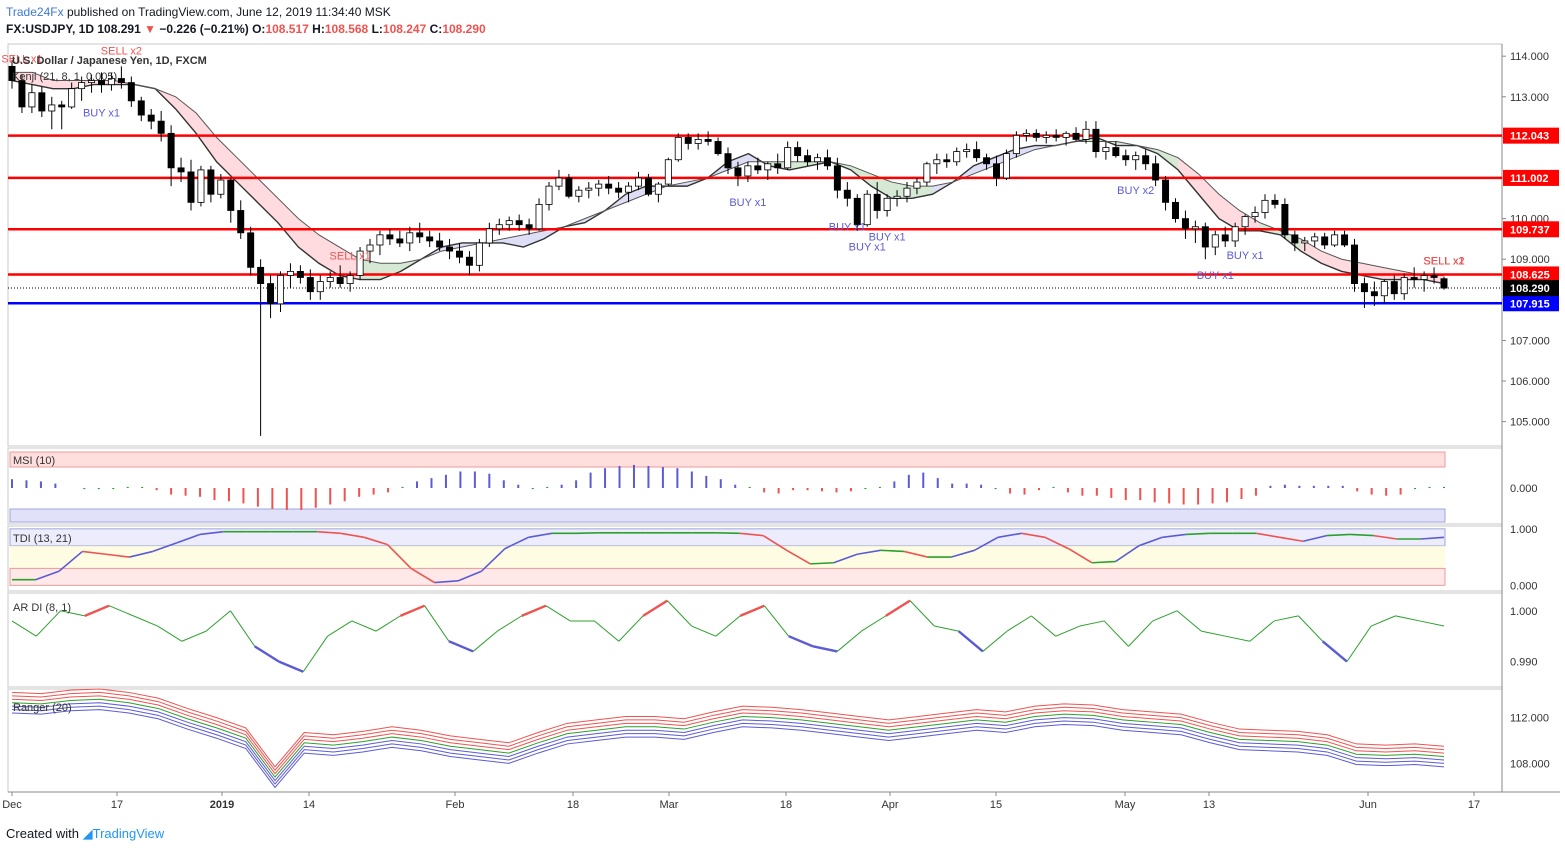  What do you see at coordinates (128, 833) in the screenshot?
I see `tradingview-link: TradingView` at bounding box center [128, 833].